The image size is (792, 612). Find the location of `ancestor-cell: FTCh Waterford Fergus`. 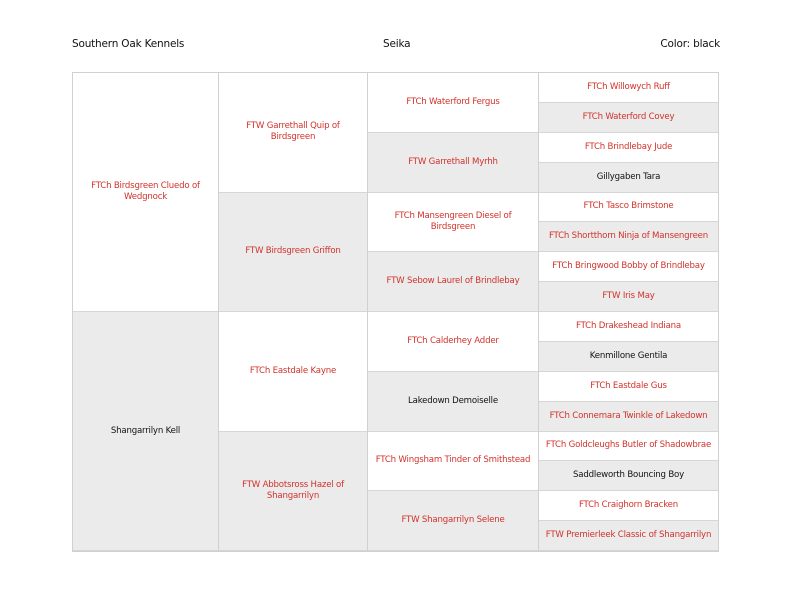

ancestor-cell: FTCh Waterford Fergus is located at coordinates (453, 103).